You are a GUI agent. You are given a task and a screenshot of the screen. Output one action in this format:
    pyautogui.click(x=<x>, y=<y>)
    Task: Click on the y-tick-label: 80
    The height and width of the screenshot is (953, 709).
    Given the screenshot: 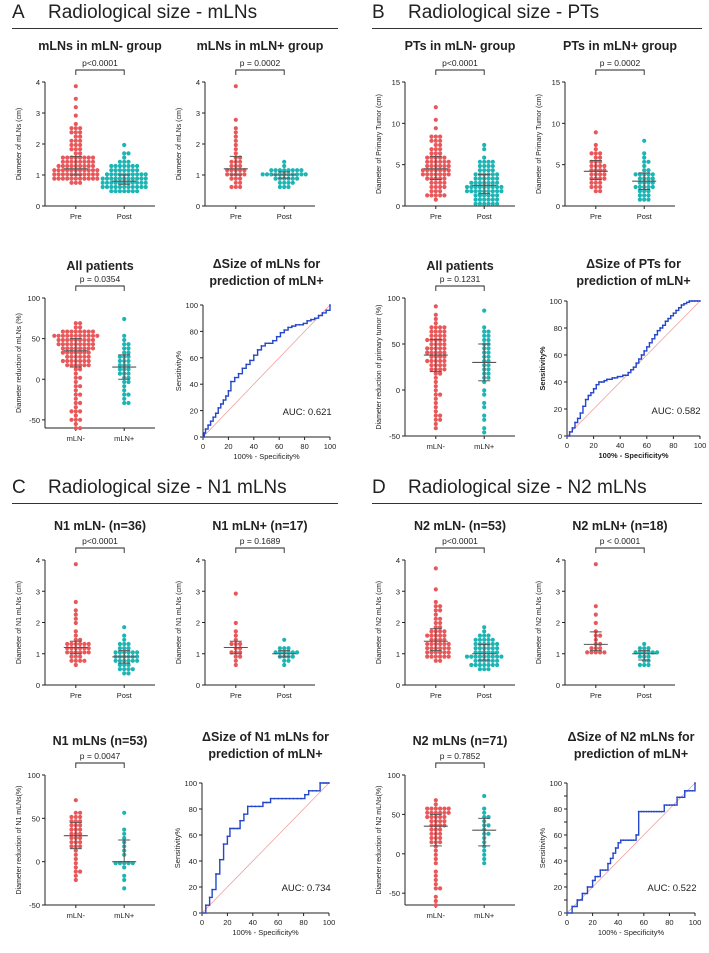 What is the action you would take?
    pyautogui.click(x=194, y=331)
    